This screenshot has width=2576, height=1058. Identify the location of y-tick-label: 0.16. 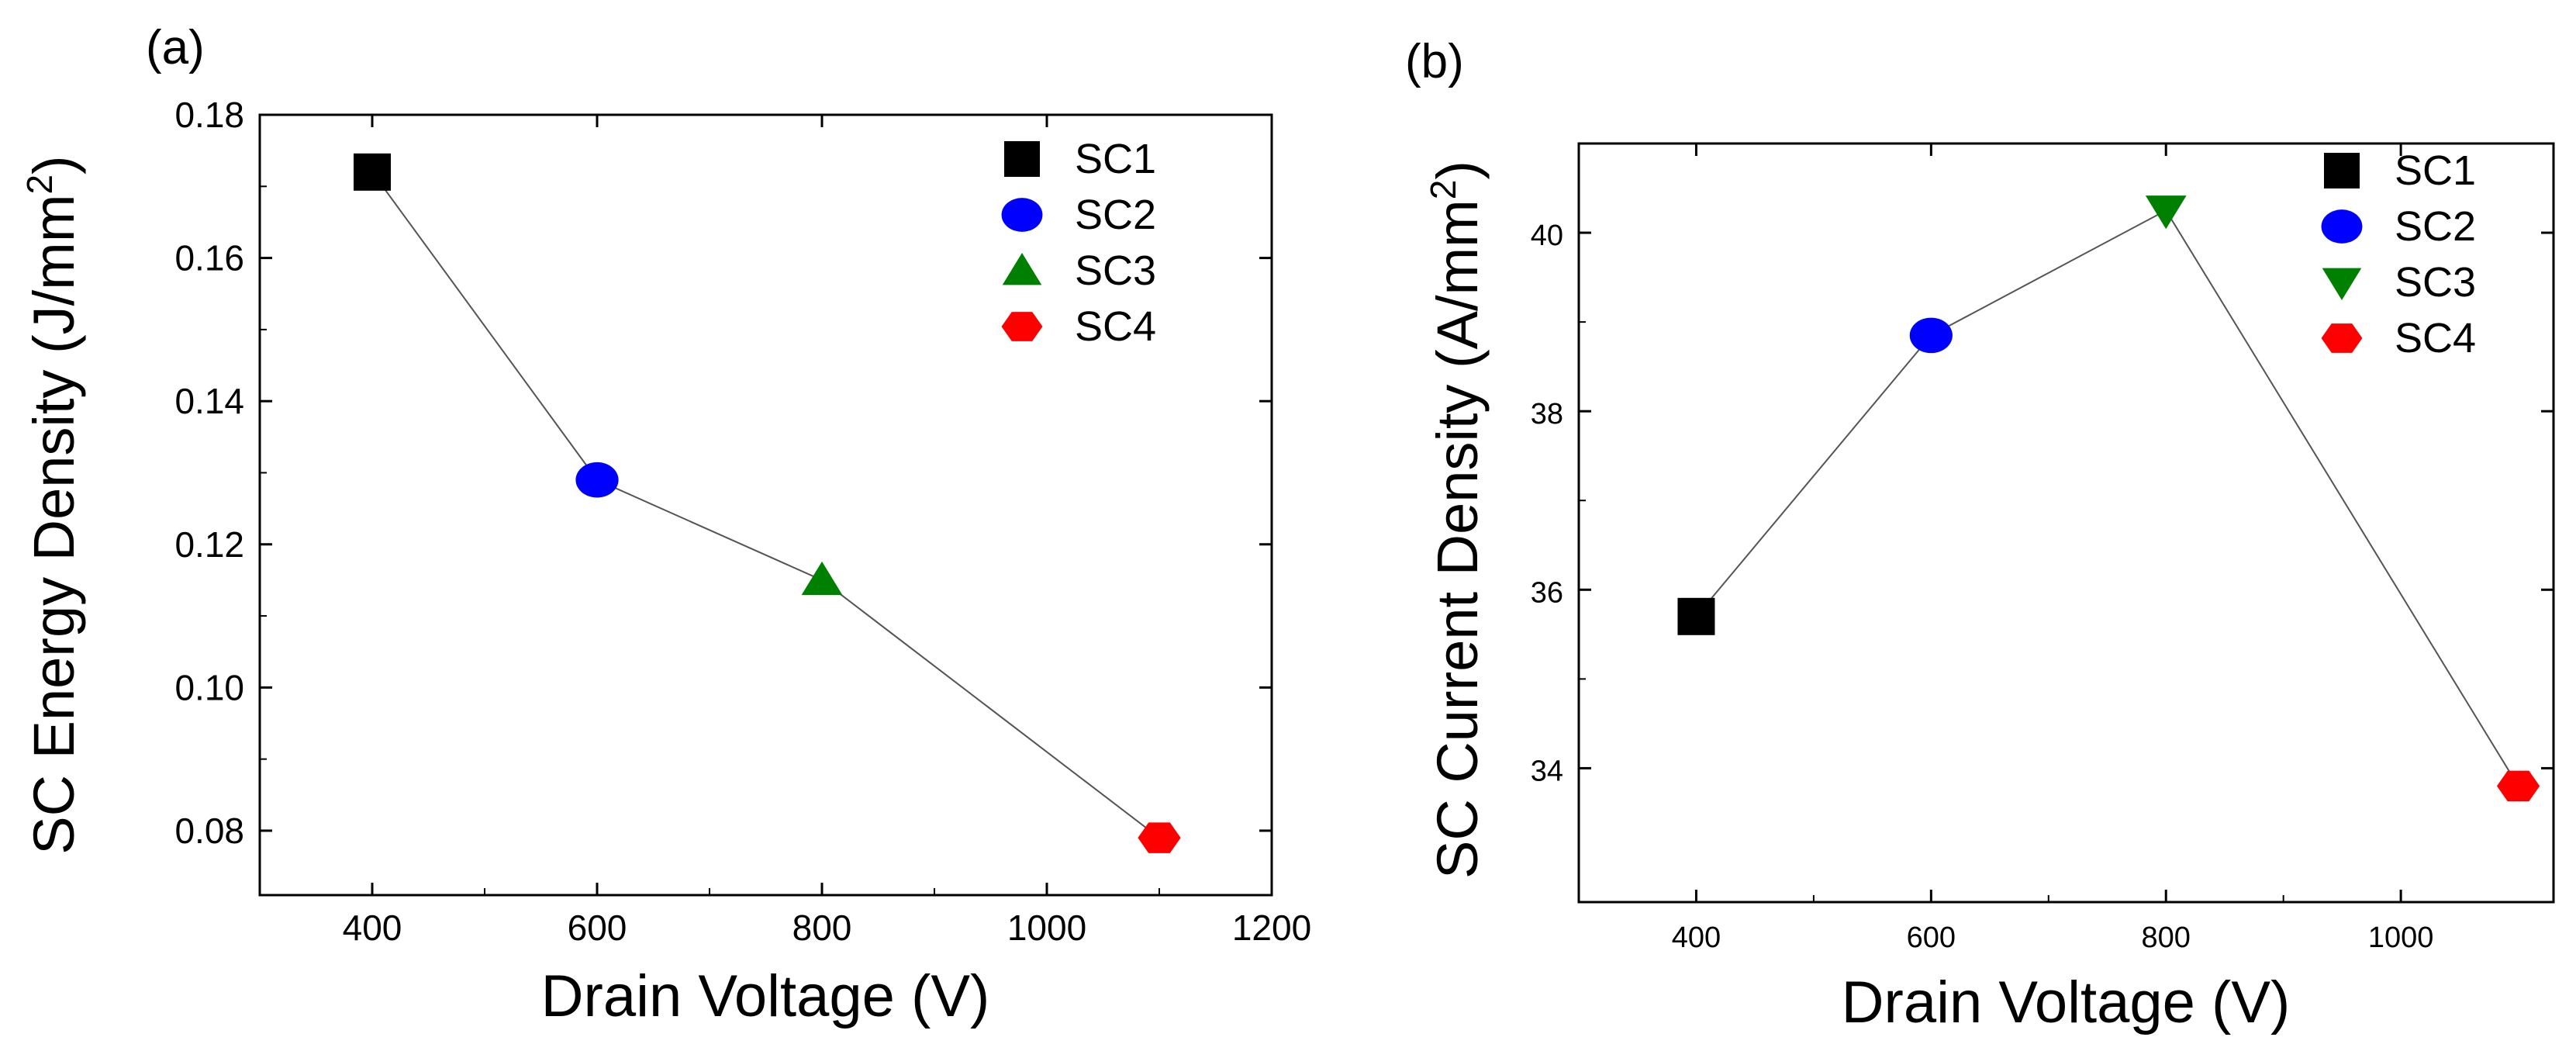
(209, 258).